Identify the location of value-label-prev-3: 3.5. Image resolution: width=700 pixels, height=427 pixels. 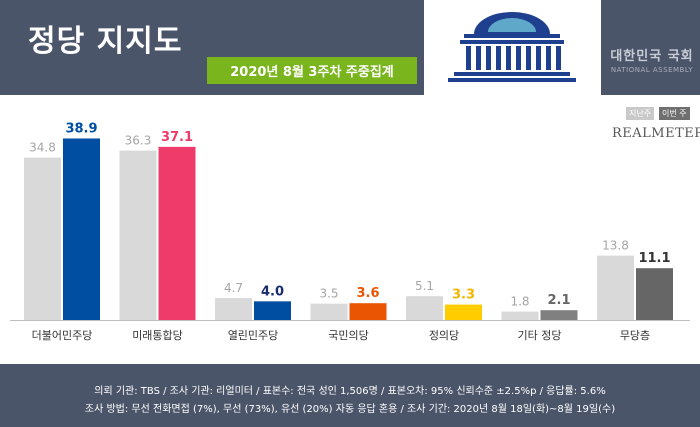
(328, 294).